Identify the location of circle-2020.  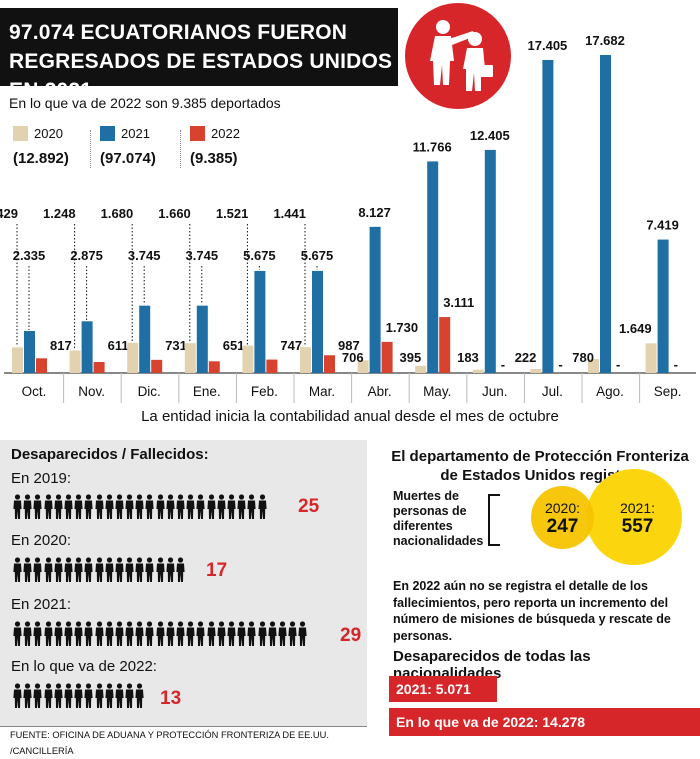
(562, 517).